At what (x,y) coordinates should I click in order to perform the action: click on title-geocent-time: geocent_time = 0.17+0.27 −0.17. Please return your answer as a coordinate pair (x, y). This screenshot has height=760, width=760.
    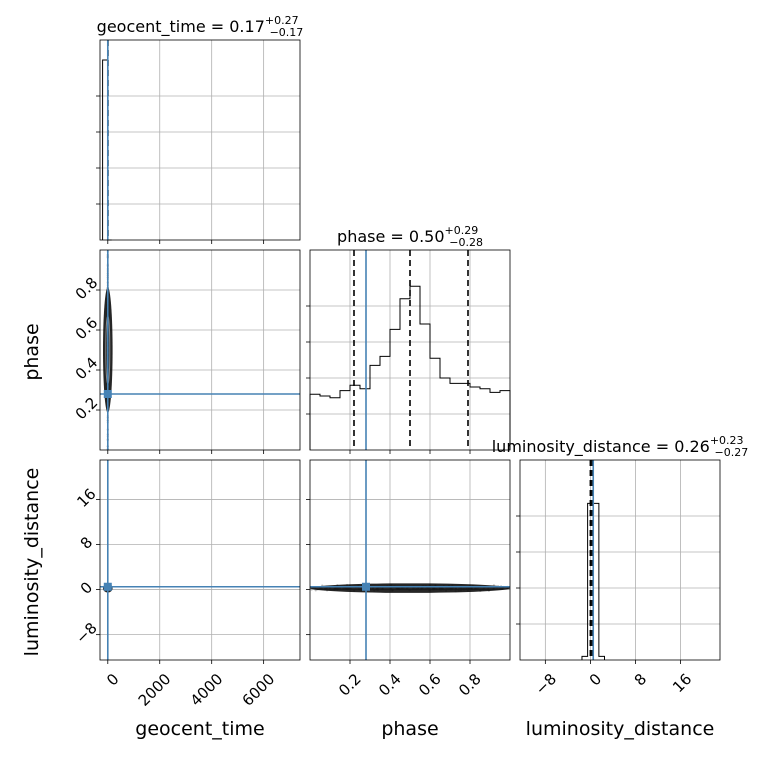
    Looking at the image, I should click on (200, 26).